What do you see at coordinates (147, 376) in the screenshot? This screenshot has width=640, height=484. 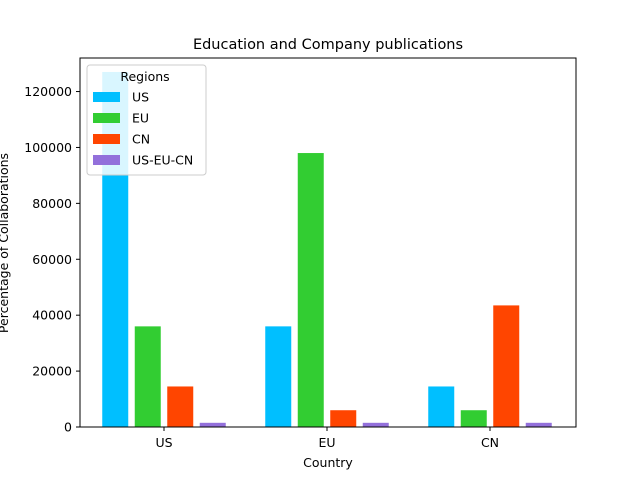 I see `bar-eu-us` at bounding box center [147, 376].